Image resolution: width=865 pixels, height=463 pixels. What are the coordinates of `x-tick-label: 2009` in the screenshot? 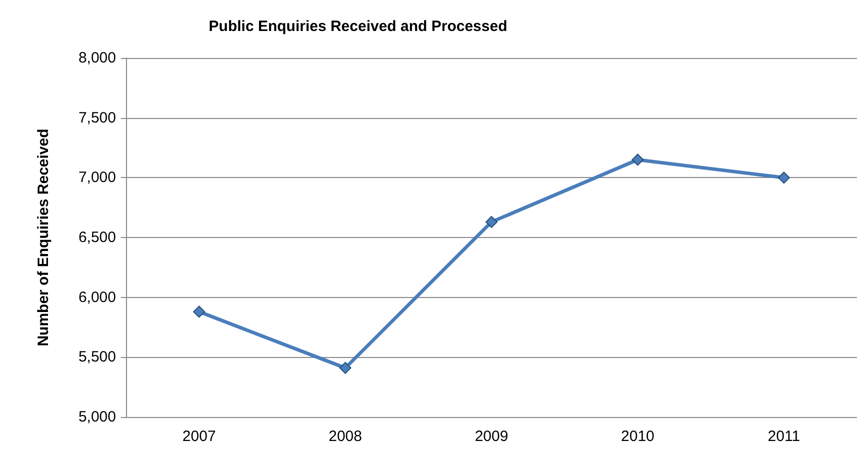 It's located at (491, 436).